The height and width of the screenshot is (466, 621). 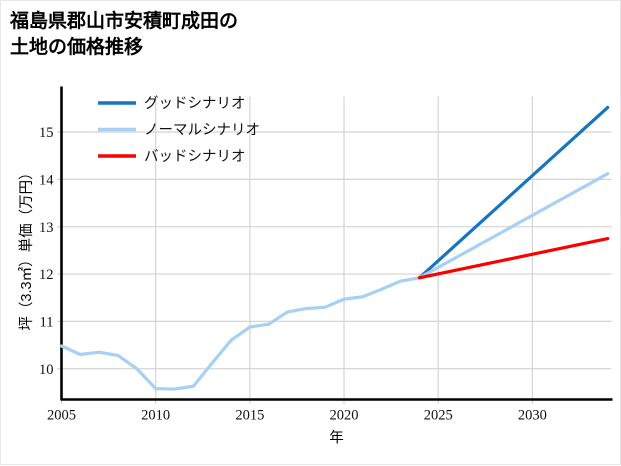 I want to click on legend-label-1: ノーマルシナリオ, so click(x=202, y=131).